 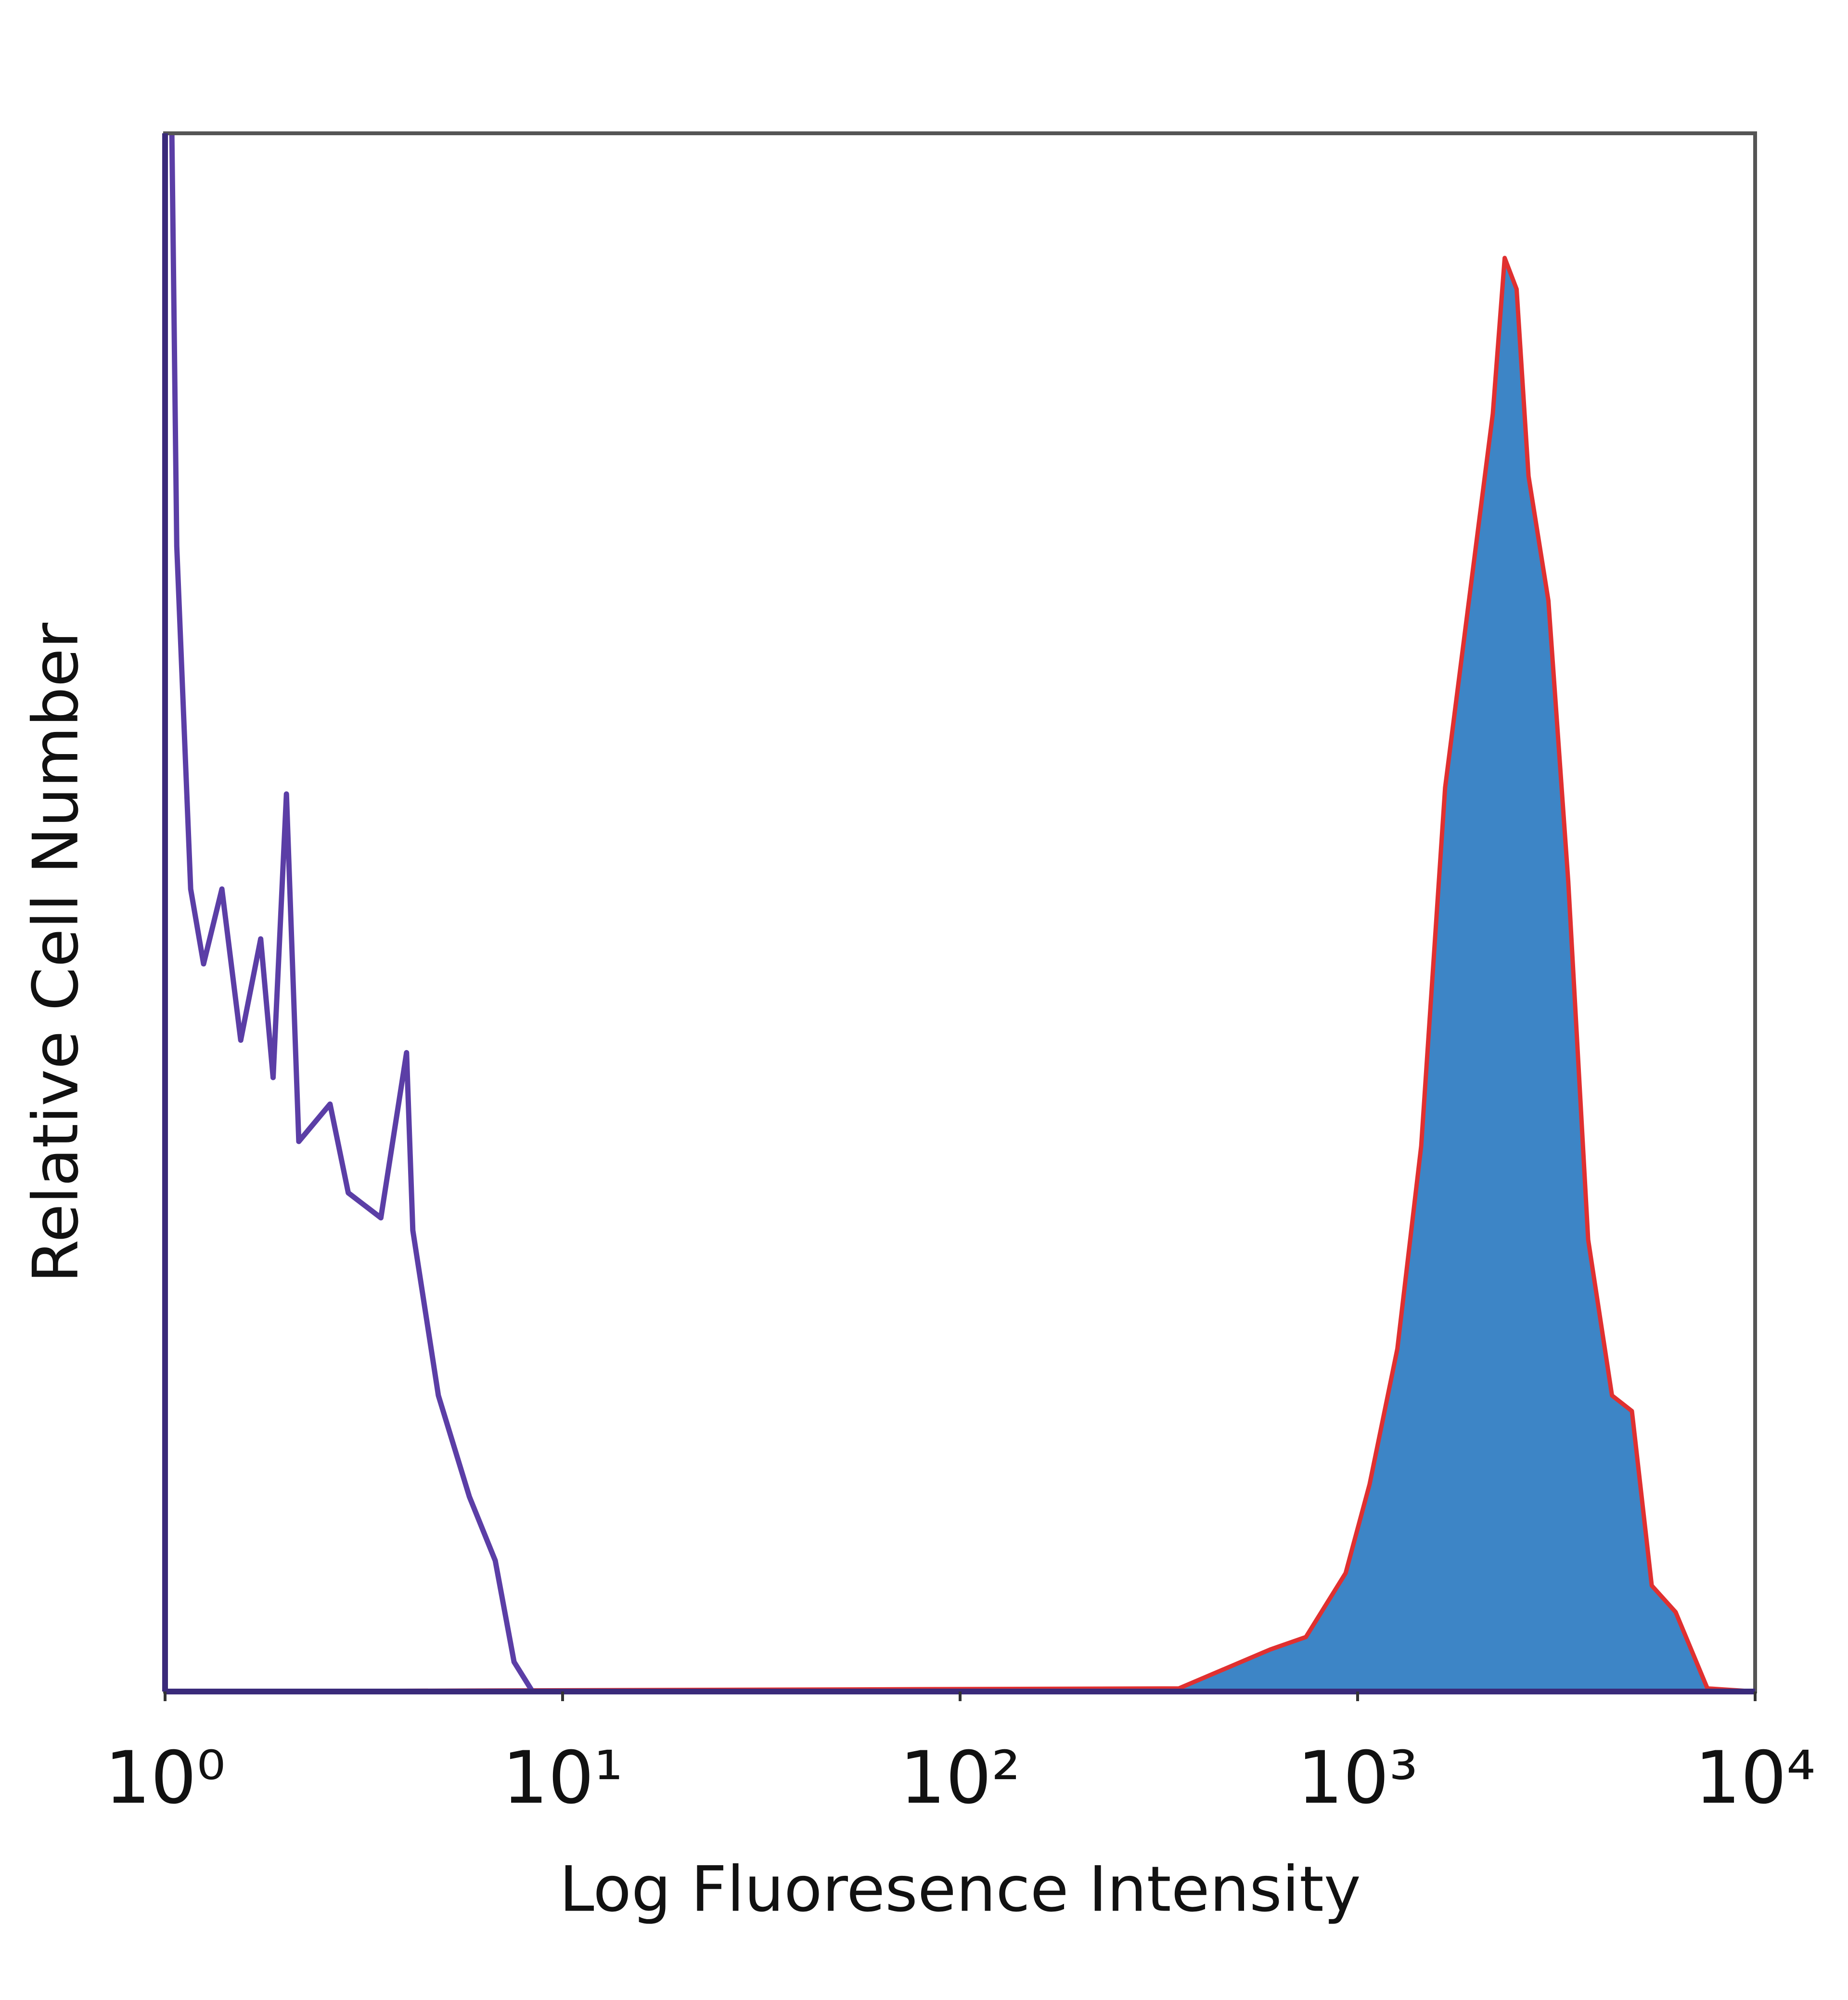 What do you see at coordinates (1357, 1778) in the screenshot?
I see `x-tick-label: 10³` at bounding box center [1357, 1778].